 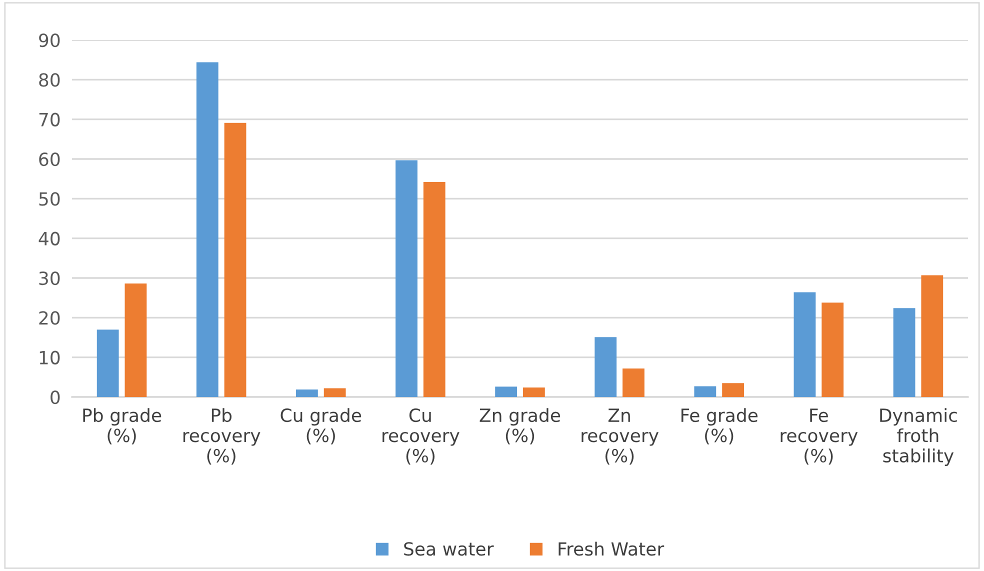 I want to click on x-tick-label: Dynamic froth stability, so click(x=918, y=437).